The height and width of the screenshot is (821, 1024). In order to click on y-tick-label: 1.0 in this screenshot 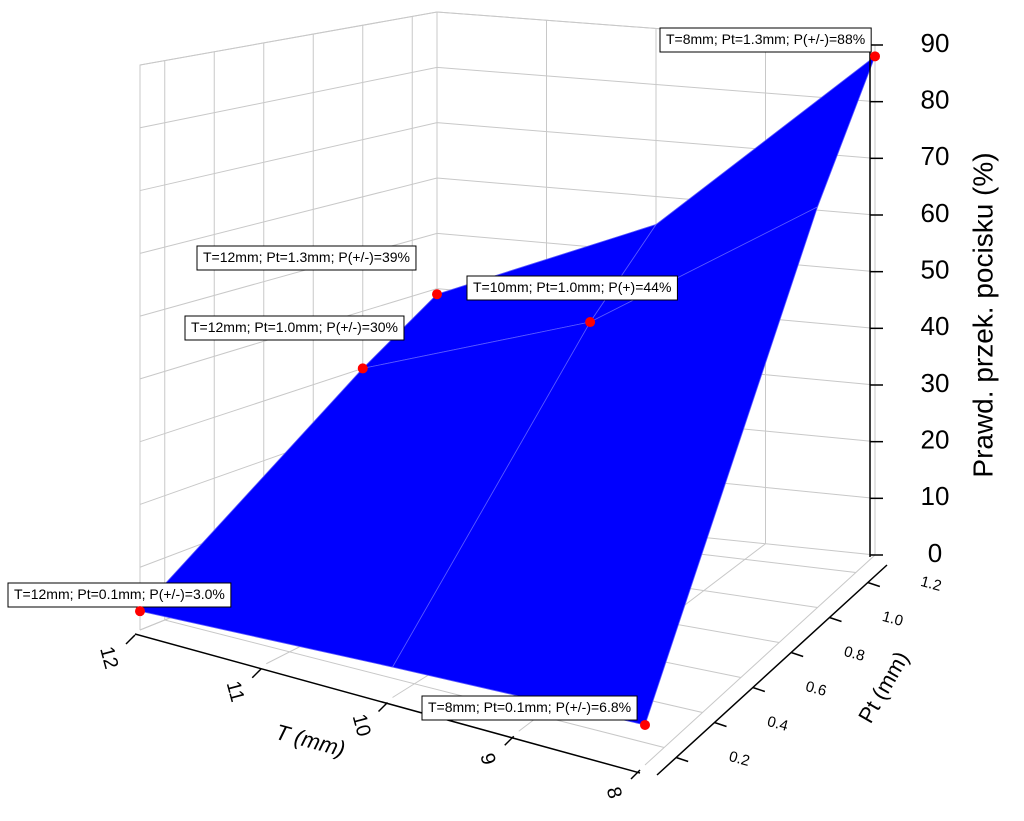, I will do `click(892, 619)`.